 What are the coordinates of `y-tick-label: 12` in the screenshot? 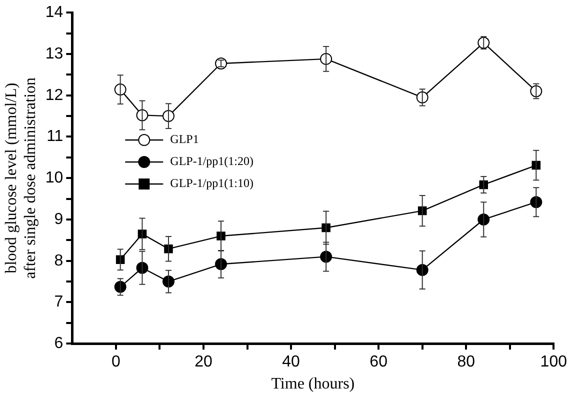 It's located at (54, 95).